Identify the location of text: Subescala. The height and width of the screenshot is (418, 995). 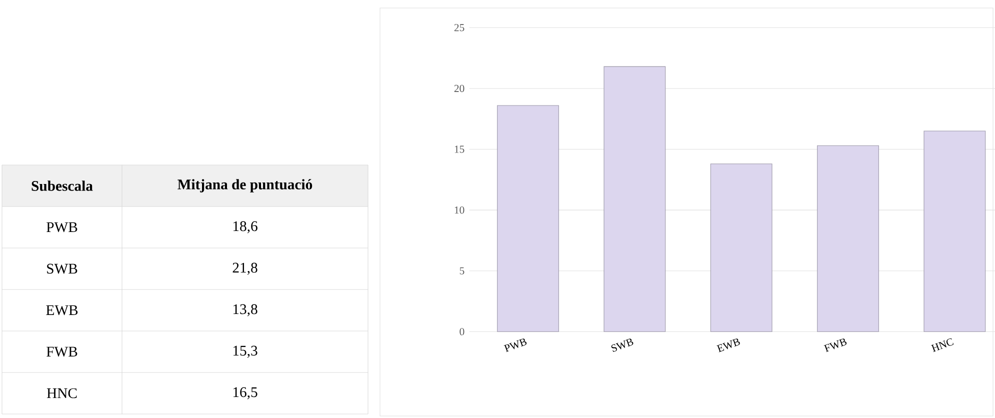
(62, 185).